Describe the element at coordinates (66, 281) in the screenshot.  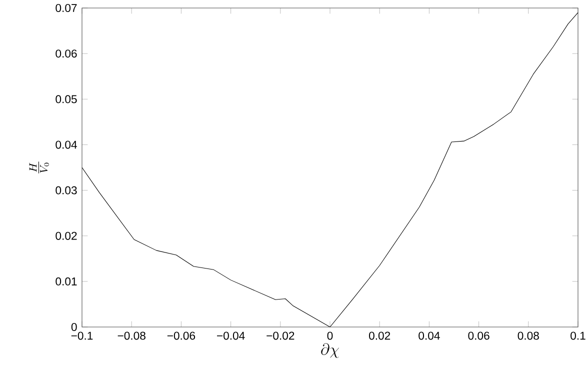
I see `y-tick-label: 0.01` at that location.